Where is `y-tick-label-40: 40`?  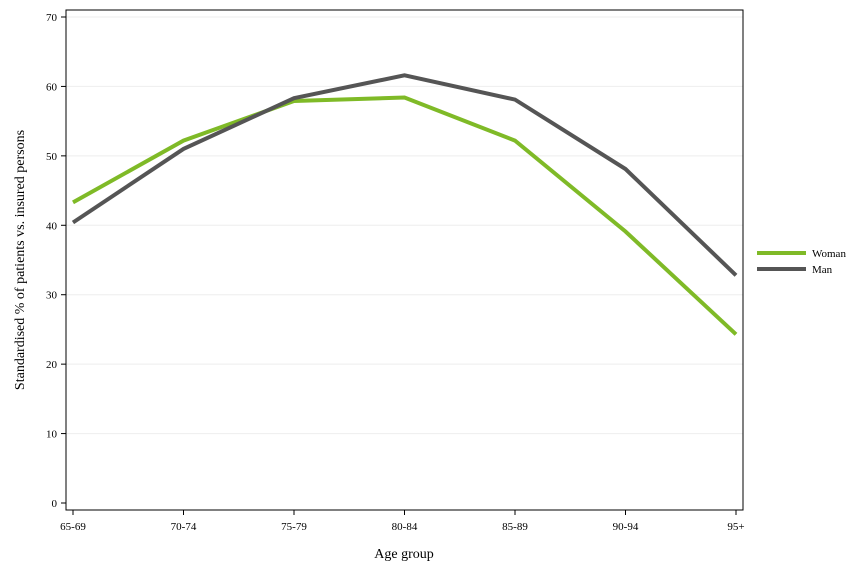 y-tick-label-40: 40 is located at coordinates (52, 226).